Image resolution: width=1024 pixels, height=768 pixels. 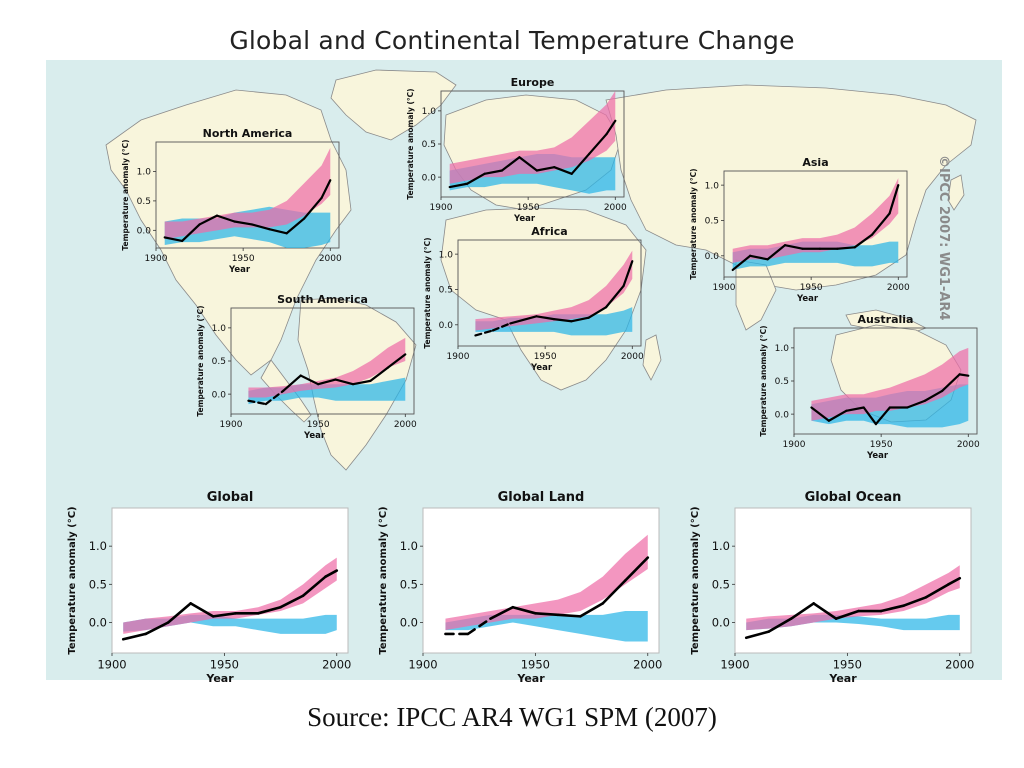 What do you see at coordinates (815, 162) in the screenshot?
I see `chart-title: Asia` at bounding box center [815, 162].